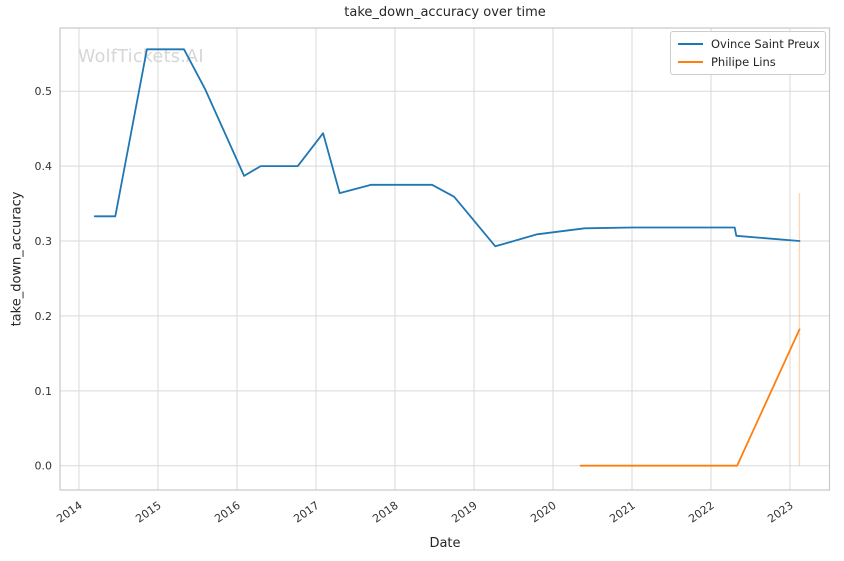 The image size is (844, 561). Describe the element at coordinates (44, 91) in the screenshot. I see `y-tick-label-0.5: 0.5` at that location.